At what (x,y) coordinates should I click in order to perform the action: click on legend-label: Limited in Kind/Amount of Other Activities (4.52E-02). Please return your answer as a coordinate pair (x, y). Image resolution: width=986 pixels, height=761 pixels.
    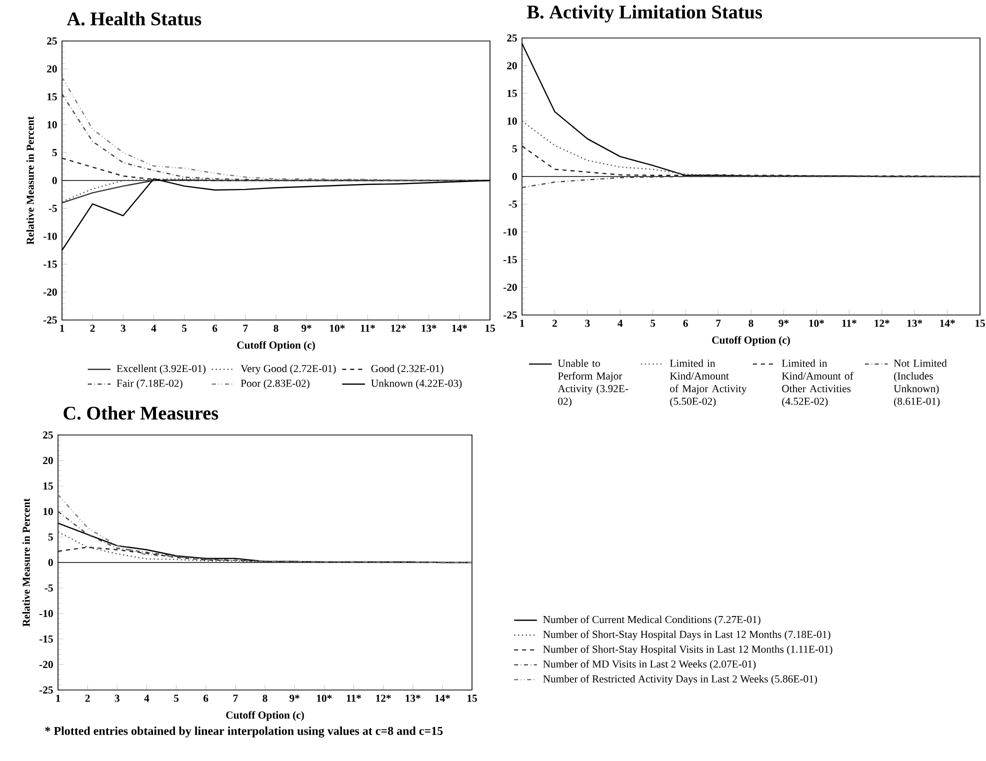
    Looking at the image, I should click on (818, 383).